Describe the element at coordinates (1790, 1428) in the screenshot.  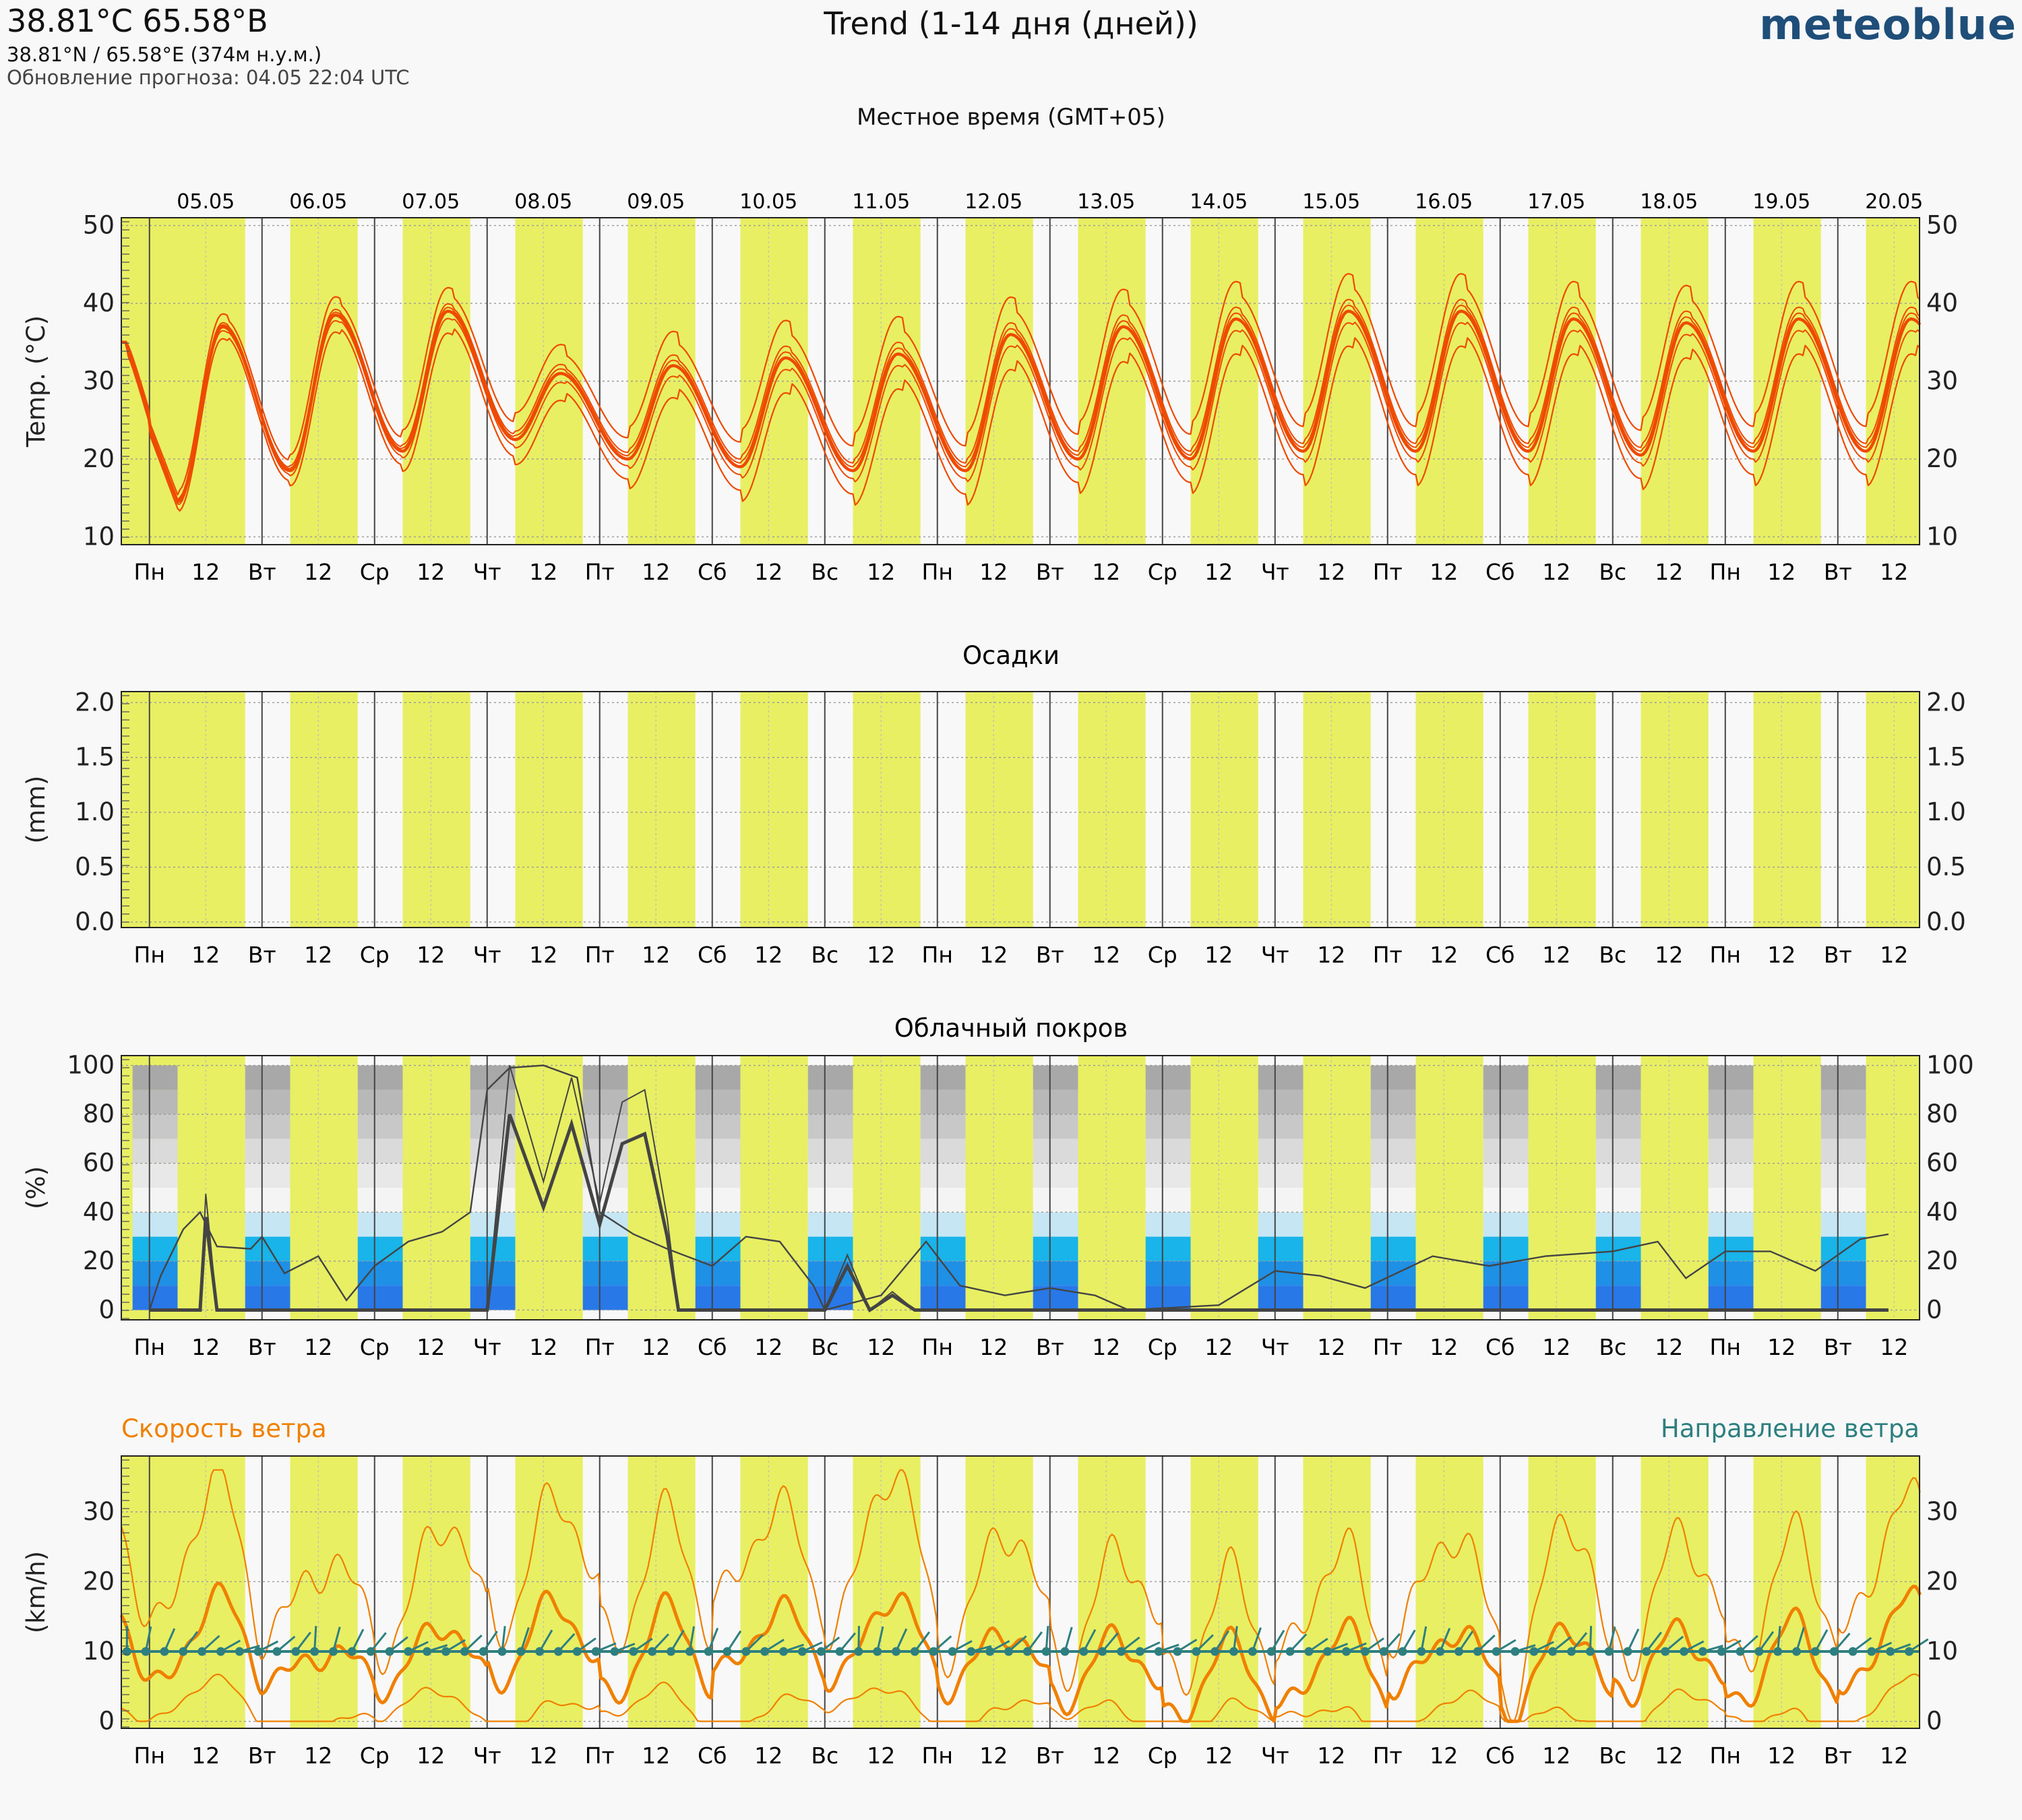
I see `wind-direction-legend: Направление ветра` at that location.